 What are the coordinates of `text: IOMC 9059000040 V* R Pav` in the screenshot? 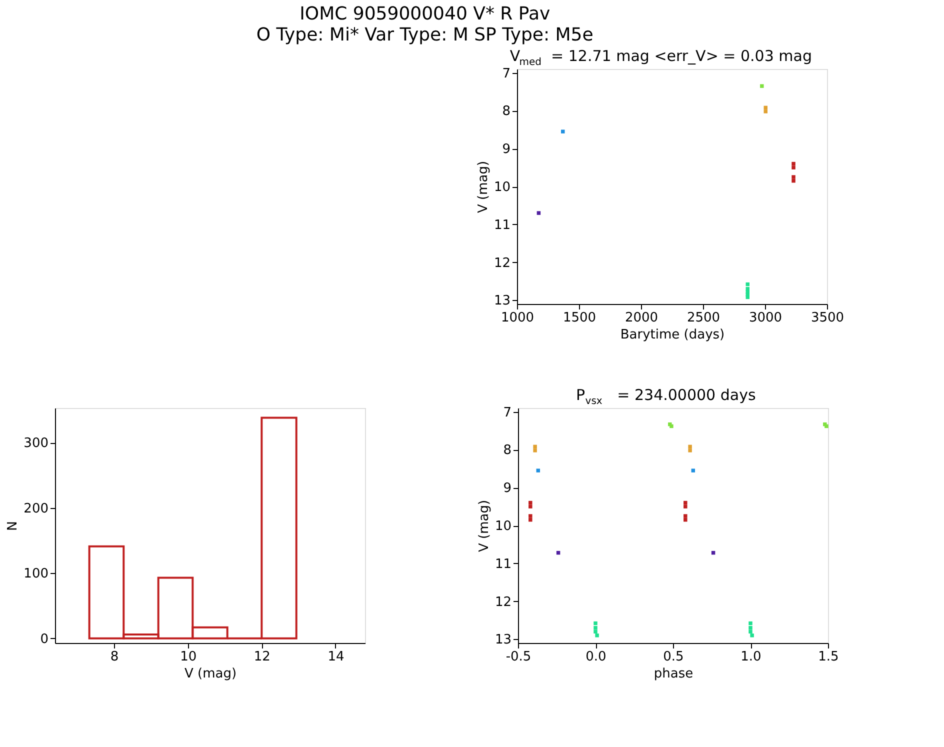 It's located at (425, 14).